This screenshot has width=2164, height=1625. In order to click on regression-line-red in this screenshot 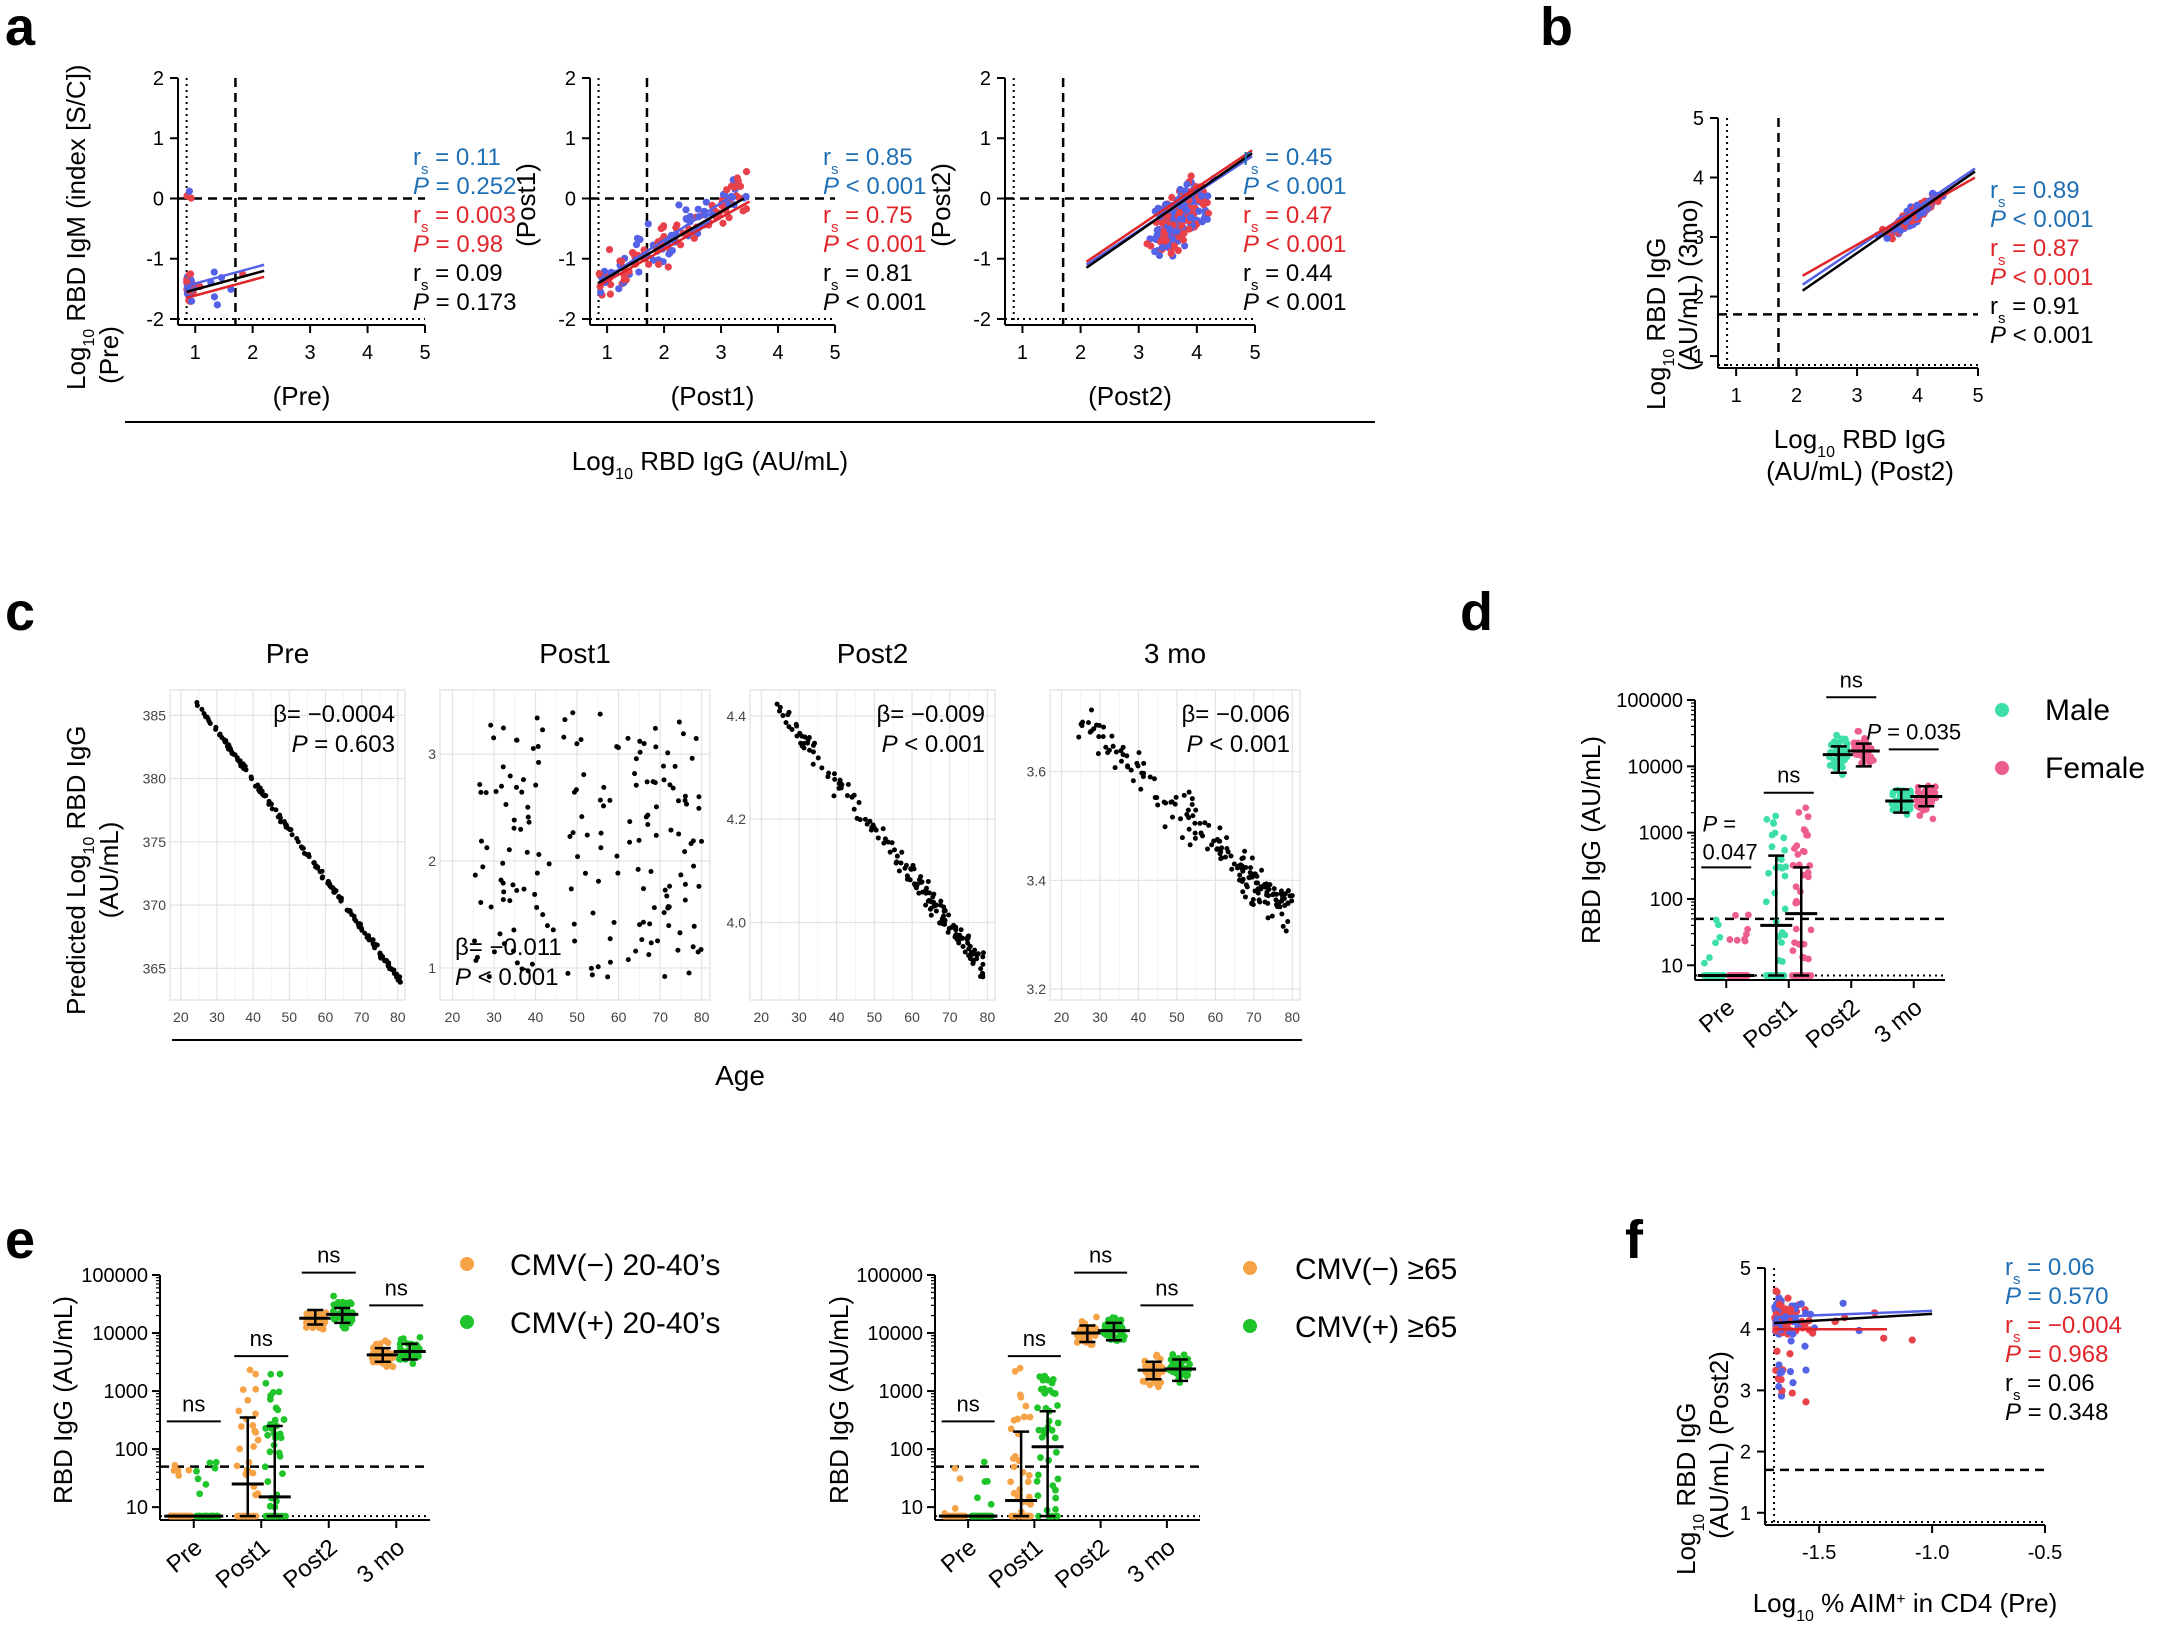, I will do `click(674, 243)`.